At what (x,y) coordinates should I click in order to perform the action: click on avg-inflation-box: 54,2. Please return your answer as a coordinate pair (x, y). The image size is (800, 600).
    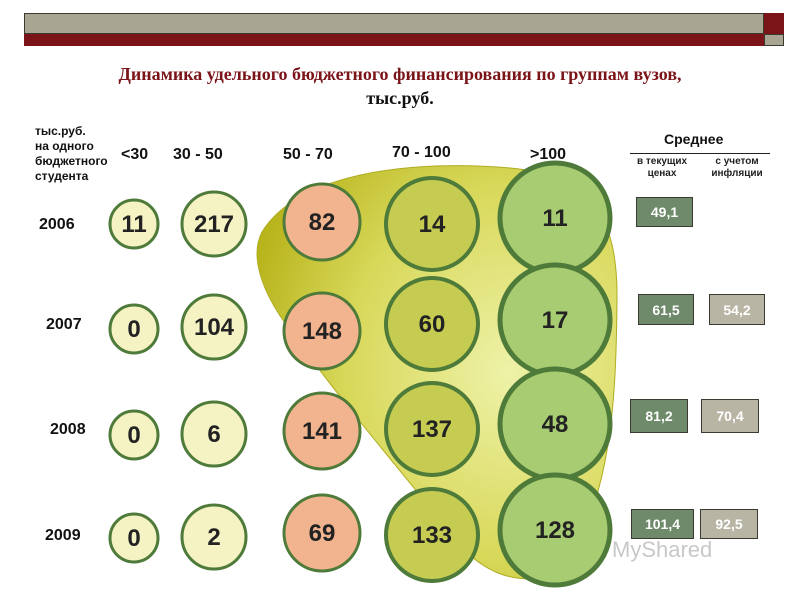
    Looking at the image, I should click on (737, 309).